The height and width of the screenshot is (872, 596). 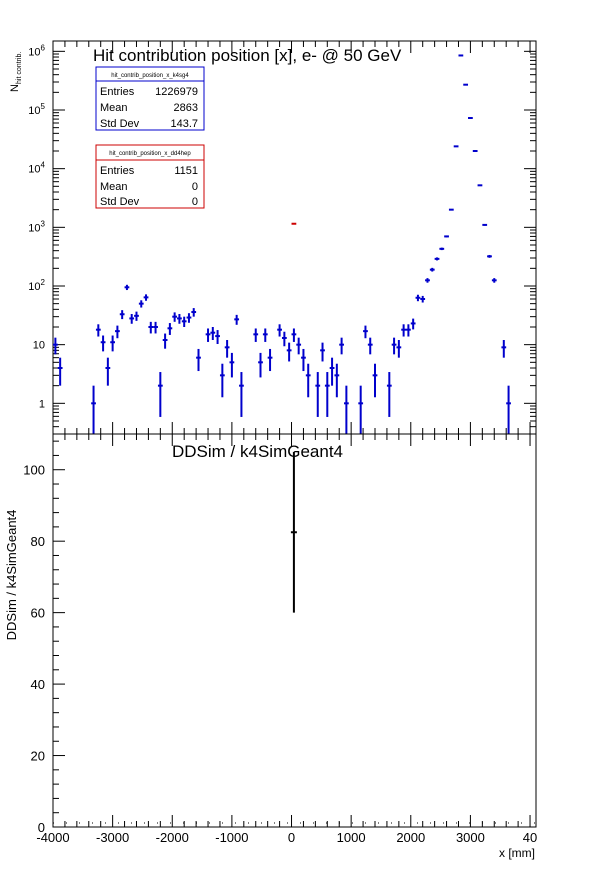 What do you see at coordinates (184, 124) in the screenshot?
I see `stats-k4sg4-stddev-value: 143.7` at bounding box center [184, 124].